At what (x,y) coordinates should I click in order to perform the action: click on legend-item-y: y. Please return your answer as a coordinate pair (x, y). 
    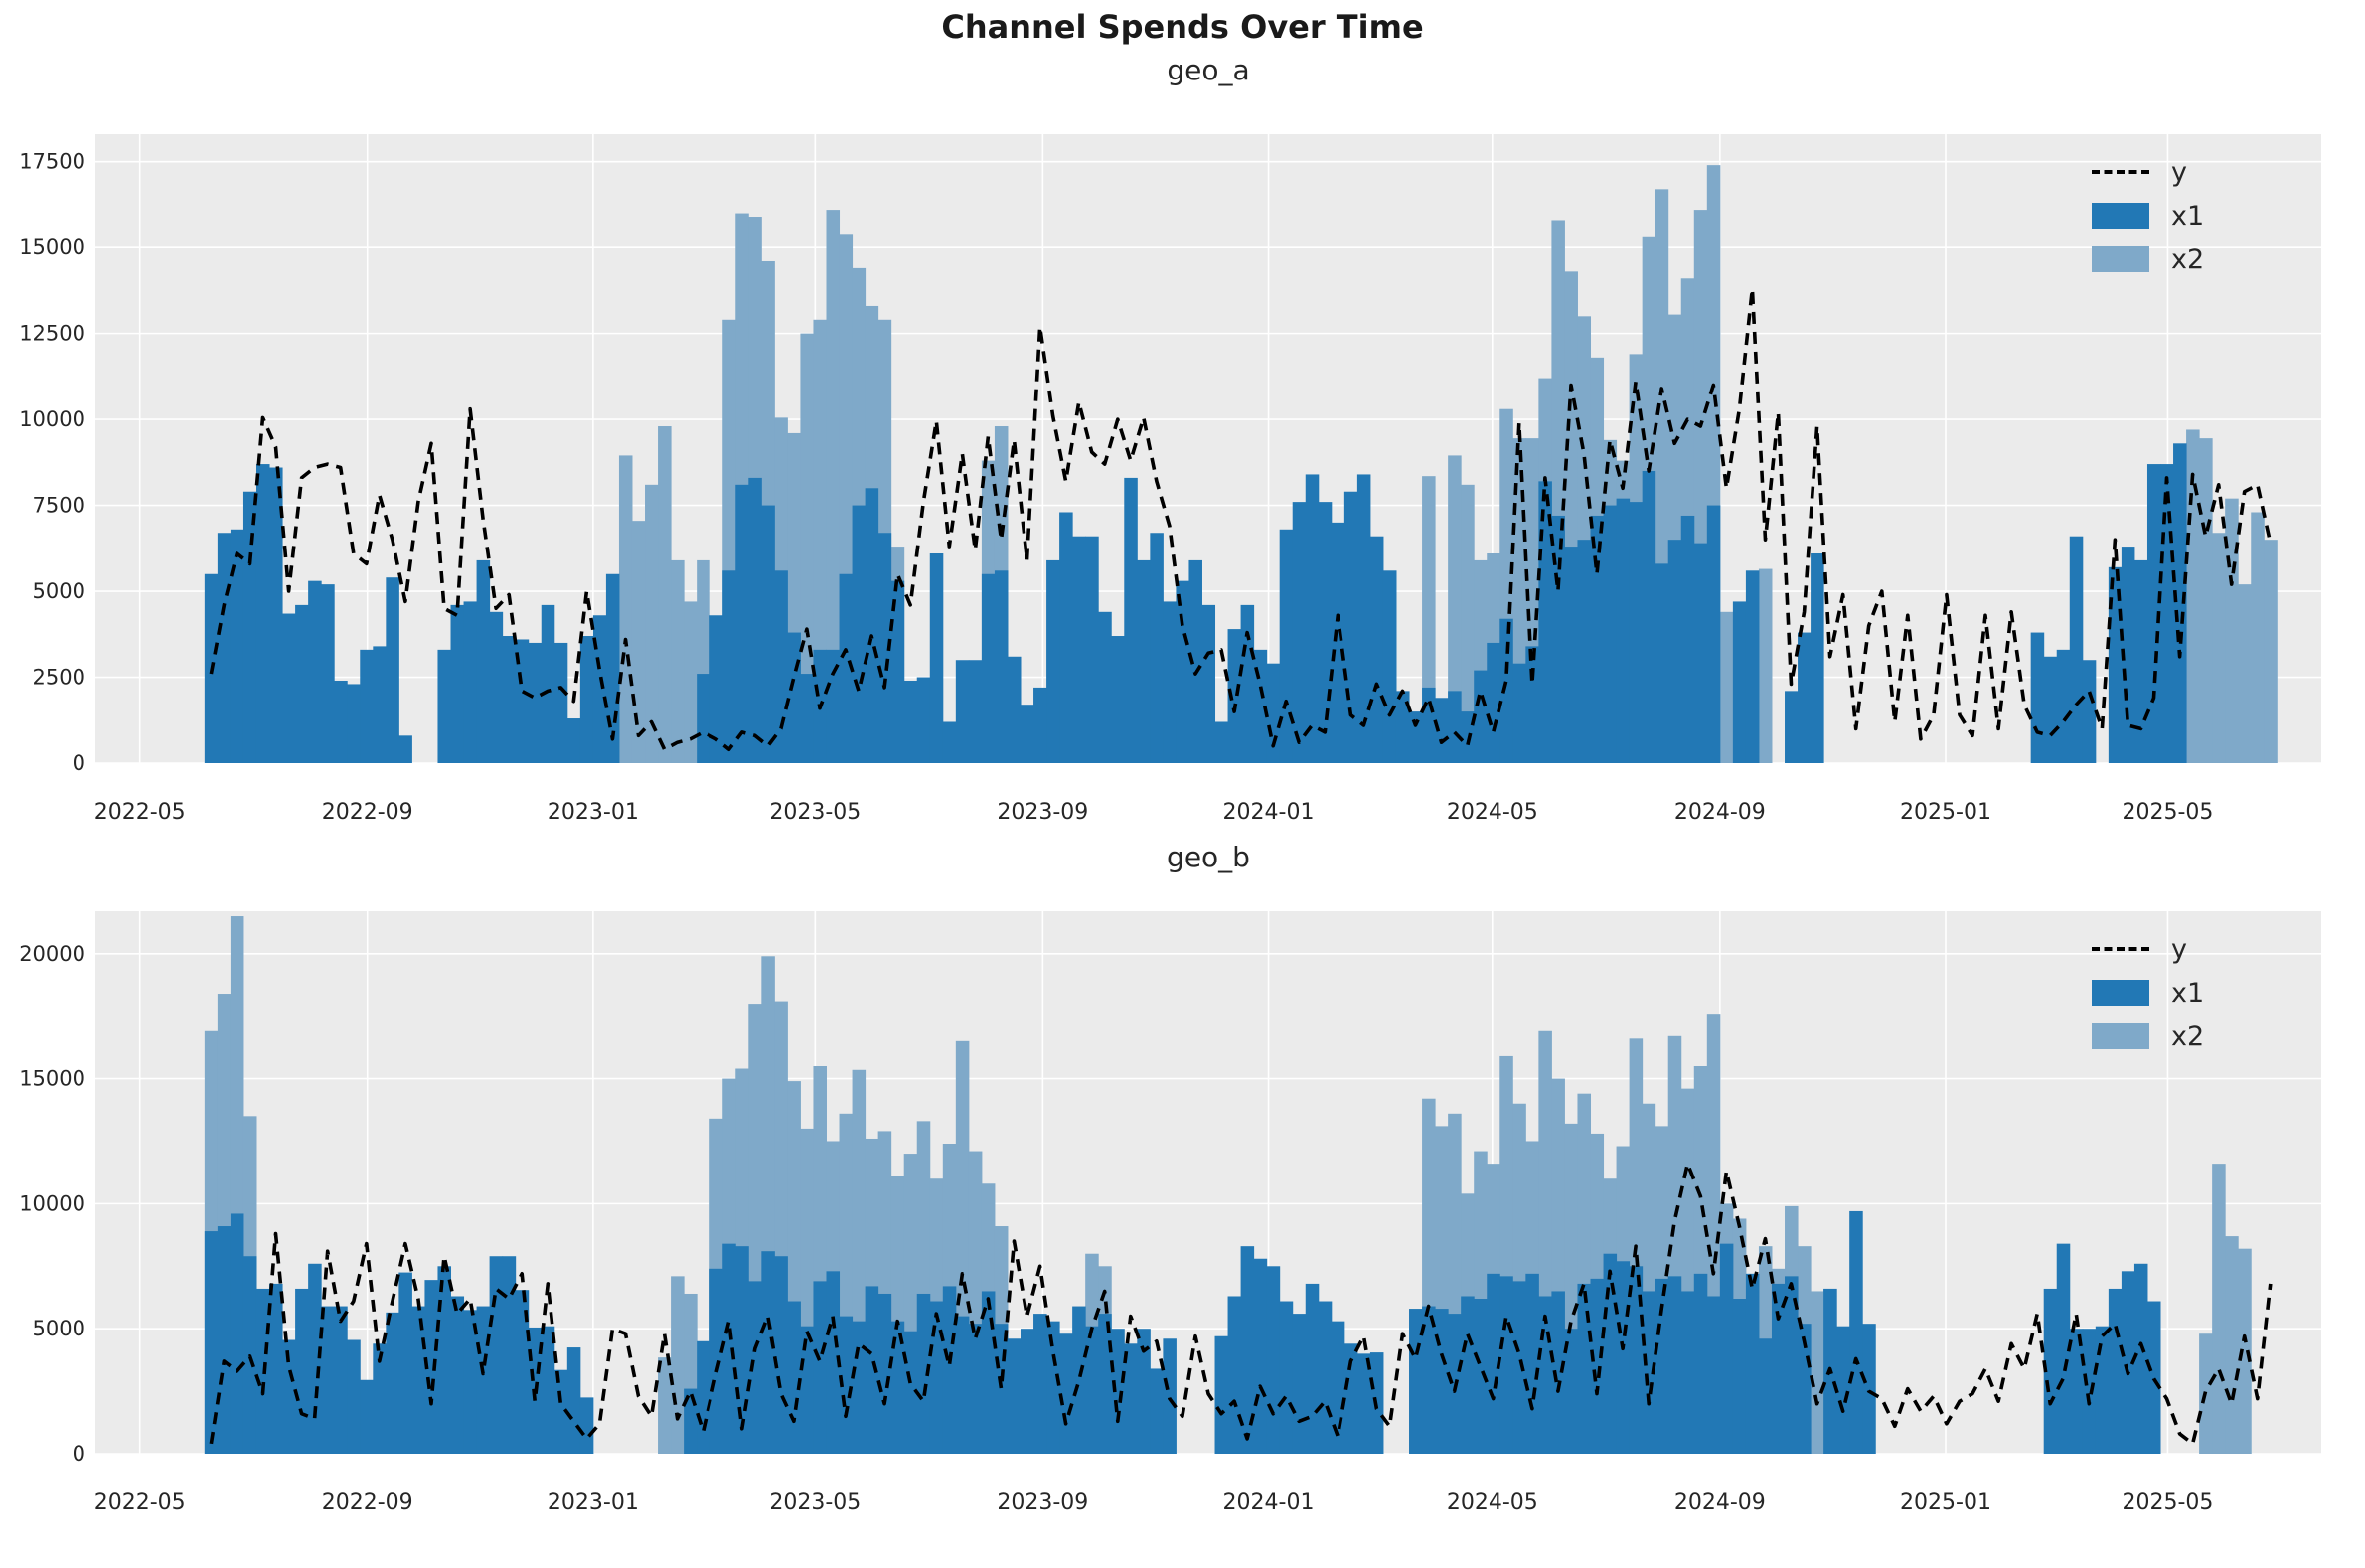
    Looking at the image, I should click on (2140, 172).